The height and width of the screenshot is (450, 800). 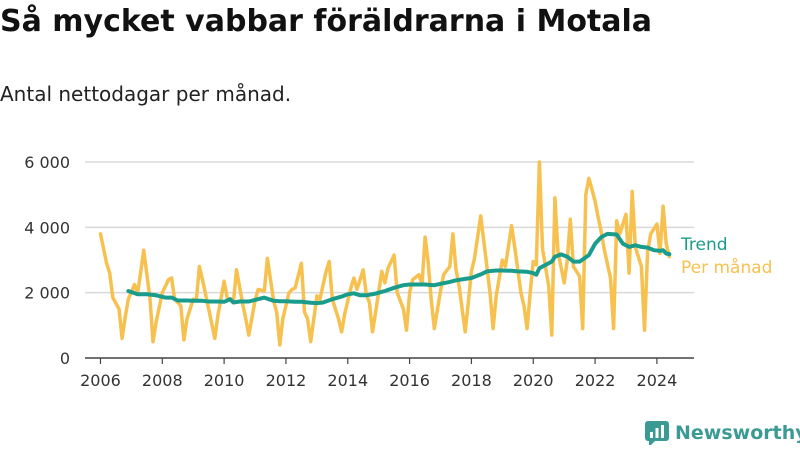 What do you see at coordinates (409, 380) in the screenshot?
I see `x-tick-label: 2016` at bounding box center [409, 380].